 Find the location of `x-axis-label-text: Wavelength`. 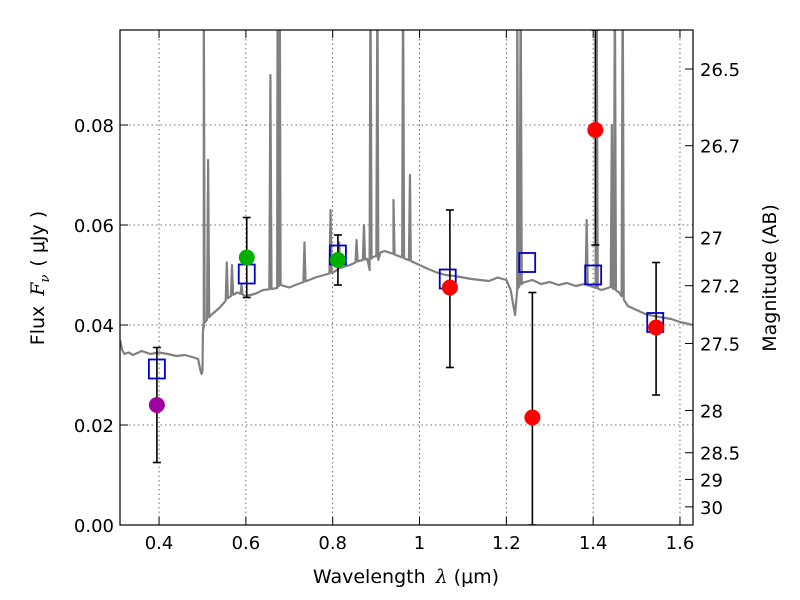

x-axis-label-text: Wavelength is located at coordinates (369, 577).